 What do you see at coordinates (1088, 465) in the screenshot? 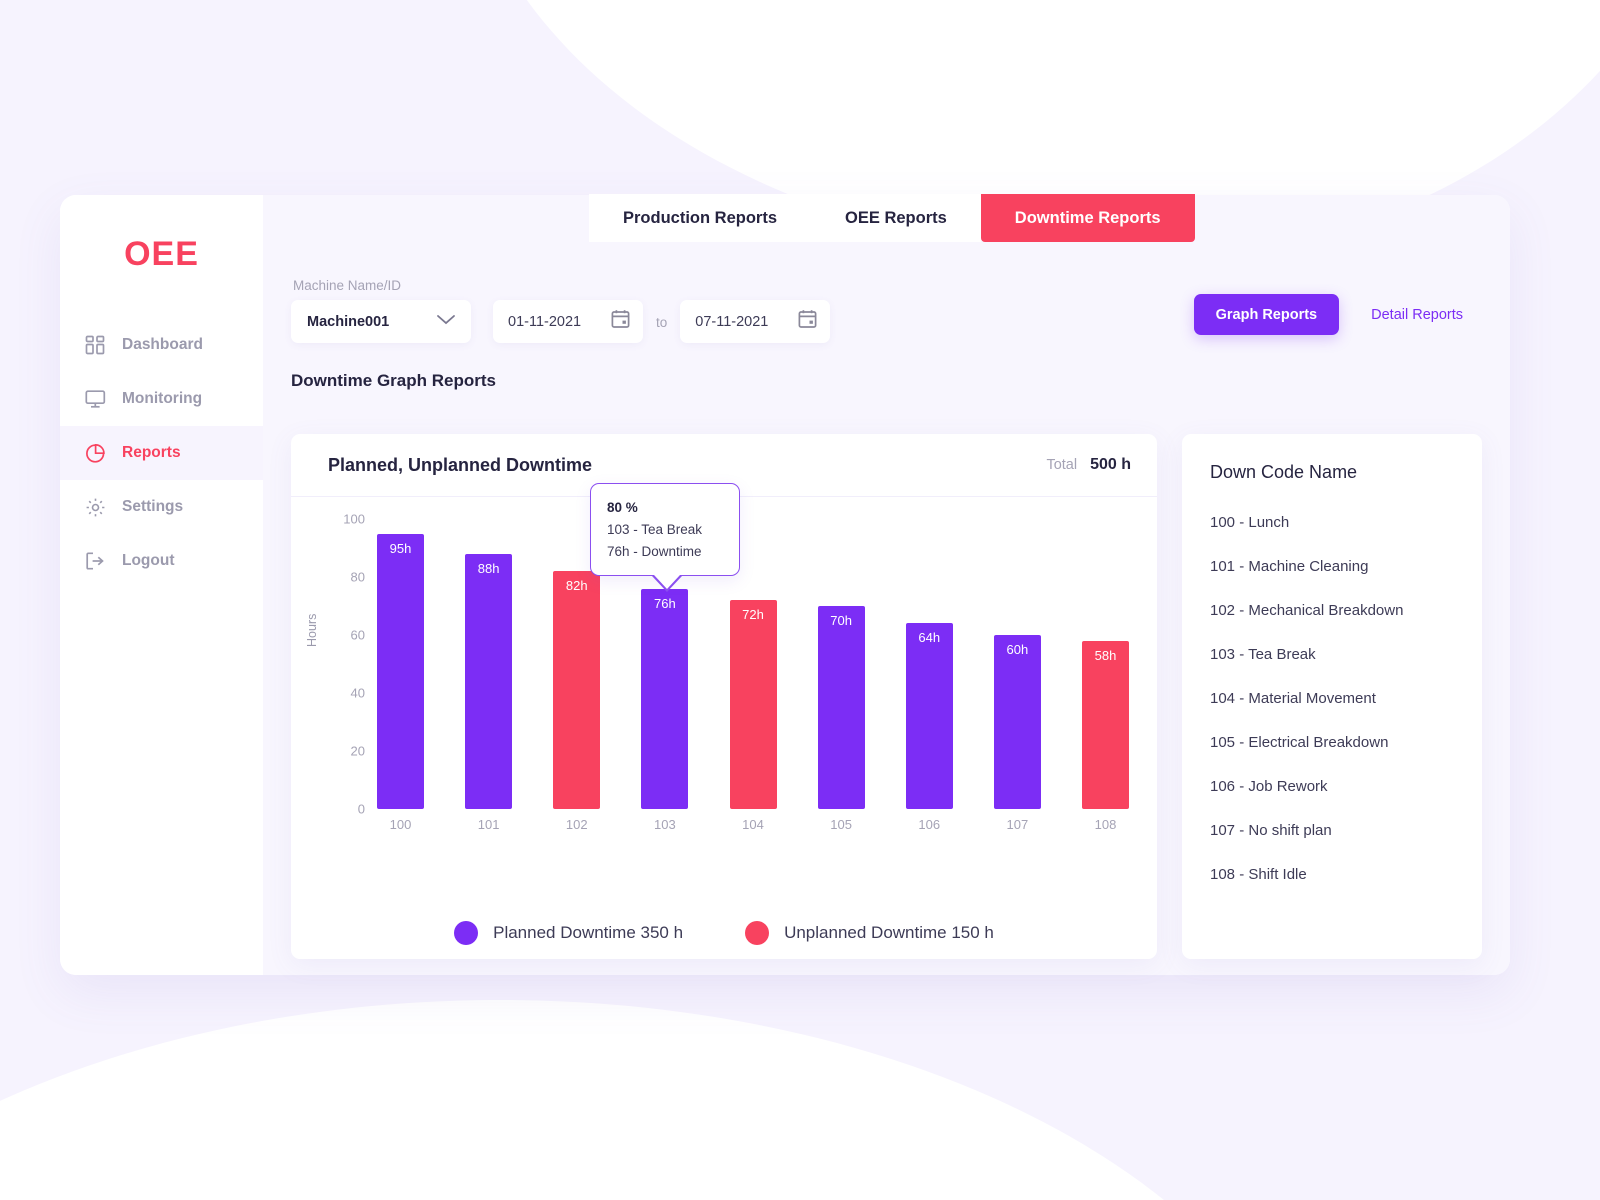
I see `chart-total: Total 500 h` at bounding box center [1088, 465].